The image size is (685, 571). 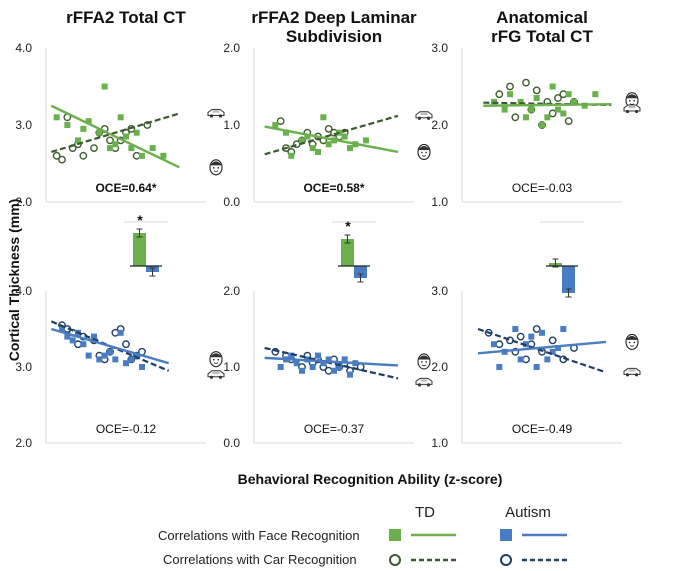 I want to click on legend-car-label: Correlations with Car Recognition, so click(x=260, y=559).